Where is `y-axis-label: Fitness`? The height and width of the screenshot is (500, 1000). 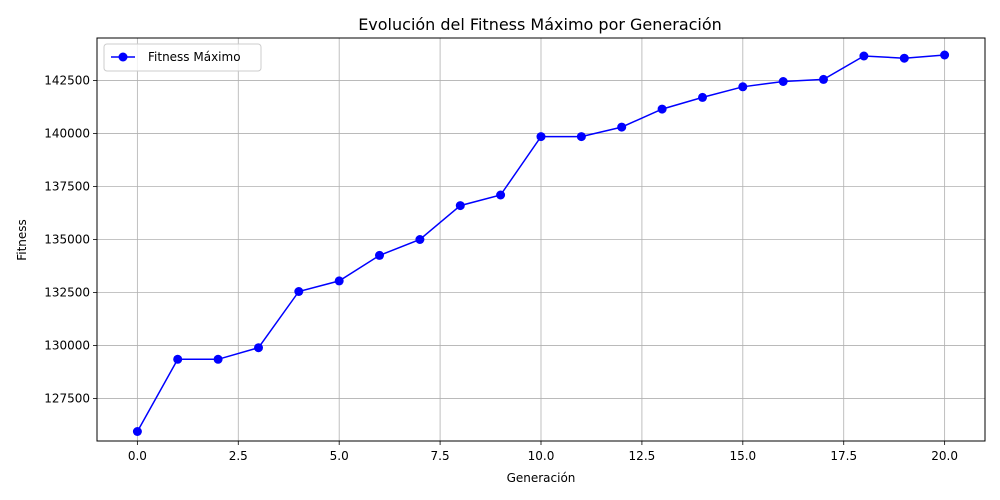 y-axis-label: Fitness is located at coordinates (22, 240).